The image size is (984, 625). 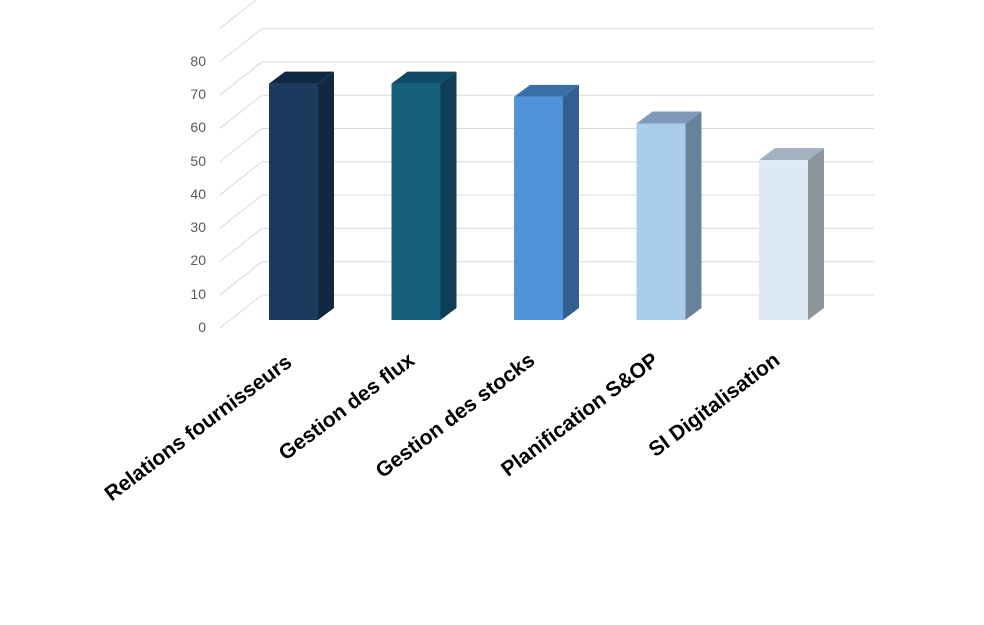 I want to click on y-tick-label: 70, so click(x=198, y=93).